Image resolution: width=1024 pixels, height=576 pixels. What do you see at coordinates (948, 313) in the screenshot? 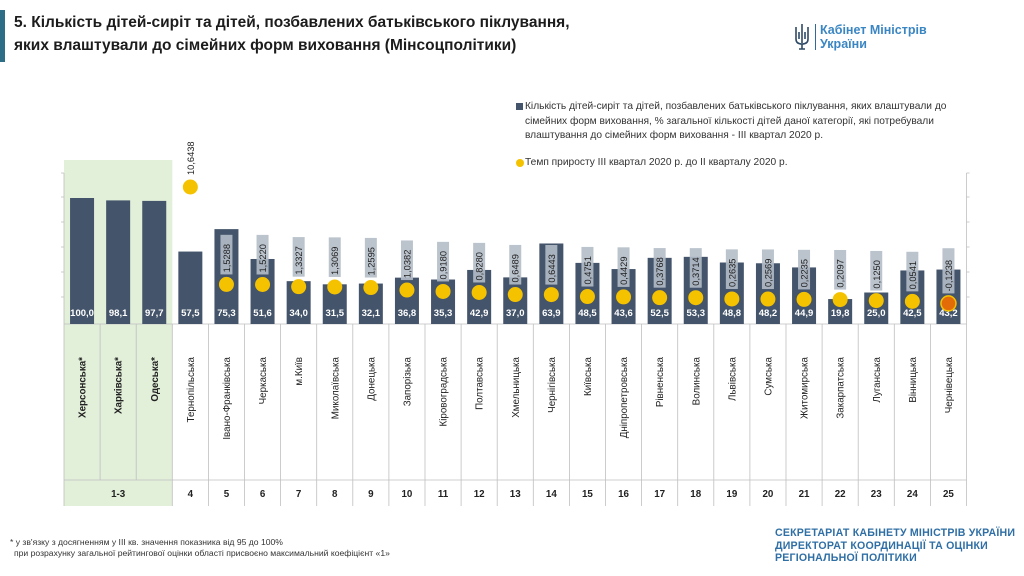
I see `bar-label: 43,2` at bounding box center [948, 313].